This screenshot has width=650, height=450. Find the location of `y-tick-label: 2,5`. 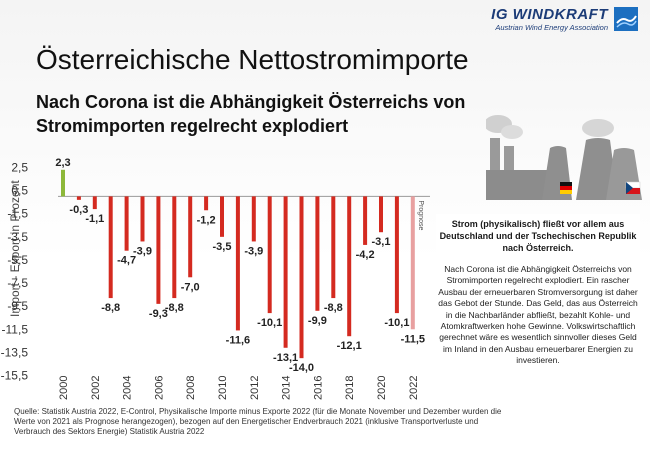

y-tick-label: 2,5 is located at coordinates (19, 168).